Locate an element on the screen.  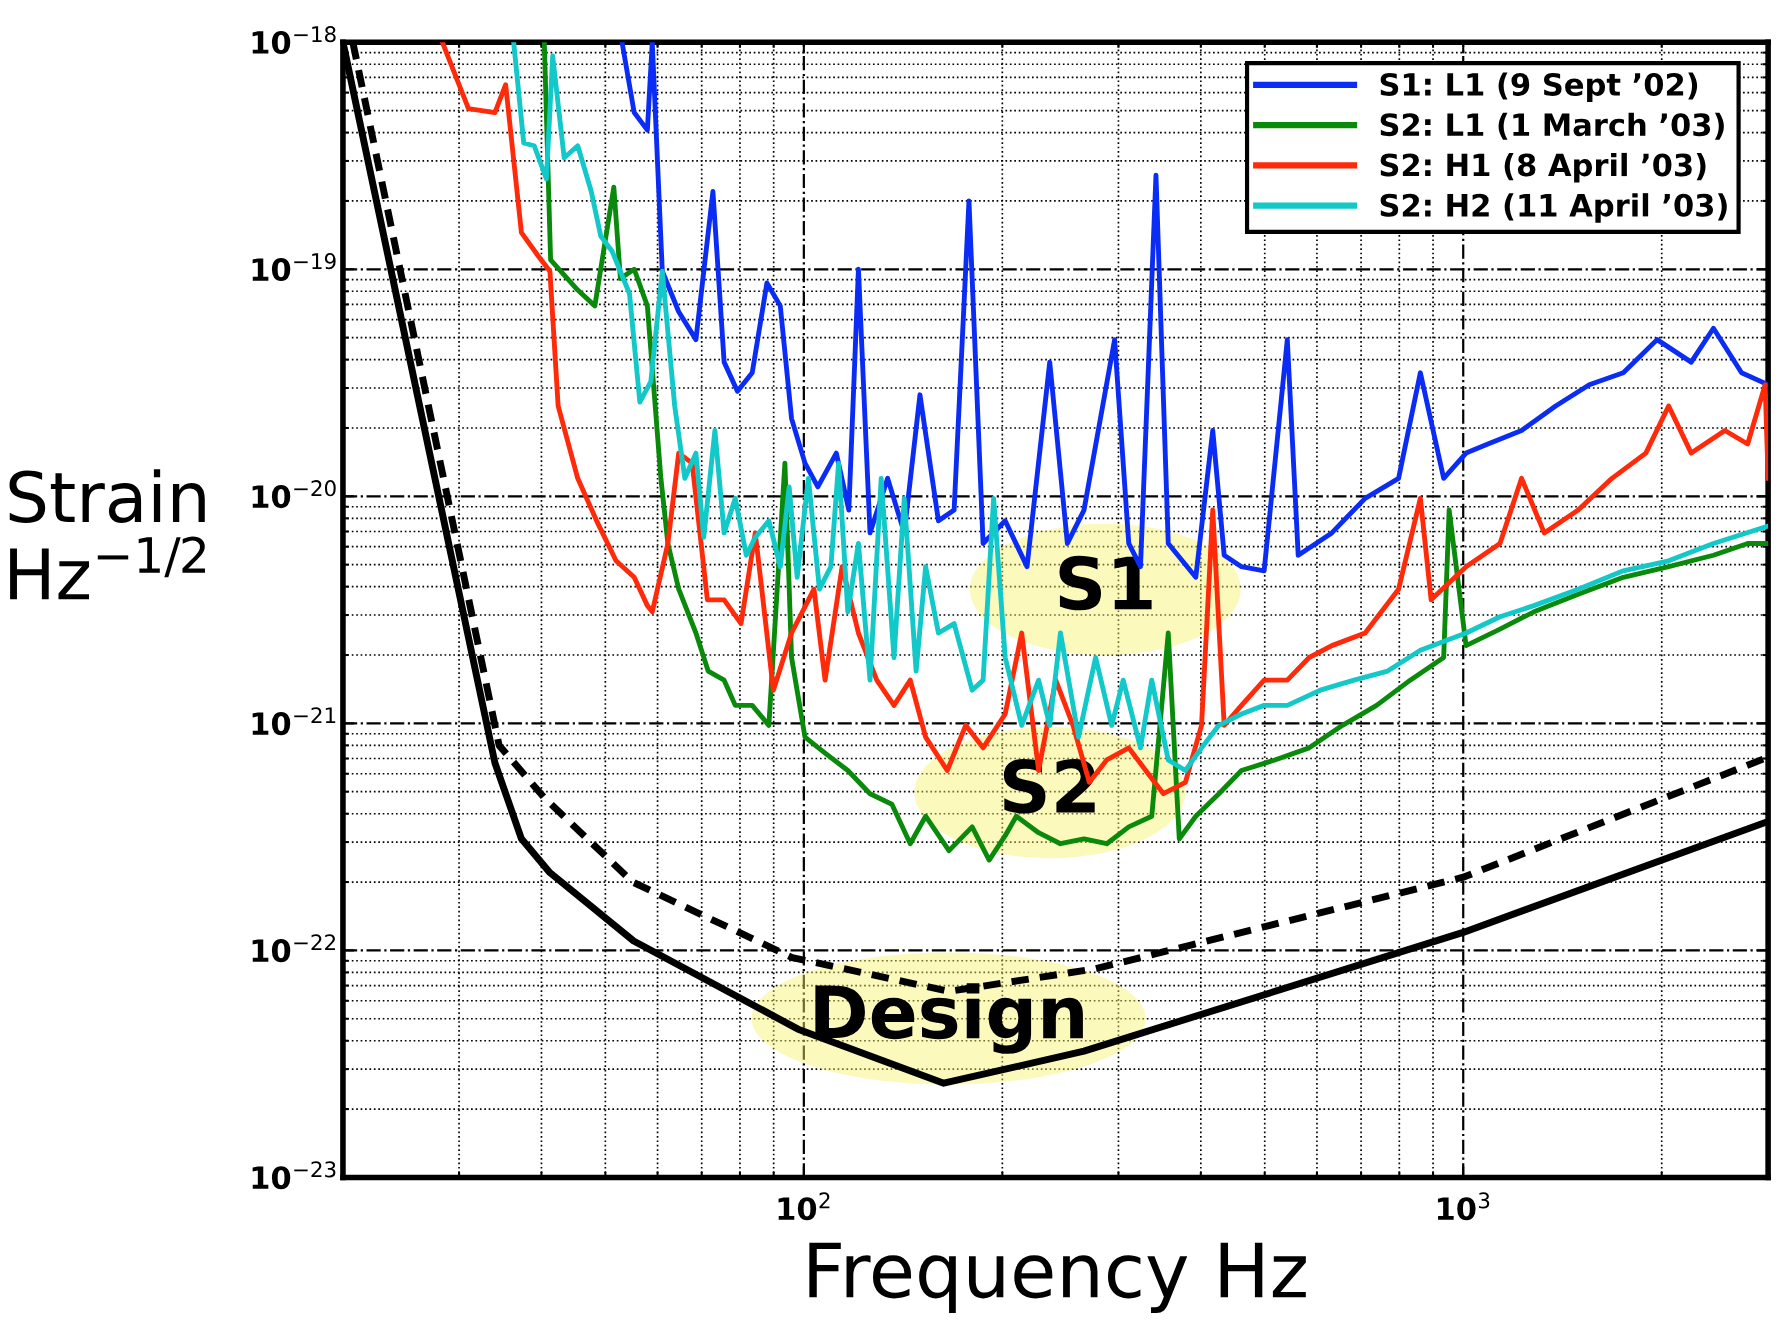
x-axis-title: Frequency Hz is located at coordinates (1057, 1277).